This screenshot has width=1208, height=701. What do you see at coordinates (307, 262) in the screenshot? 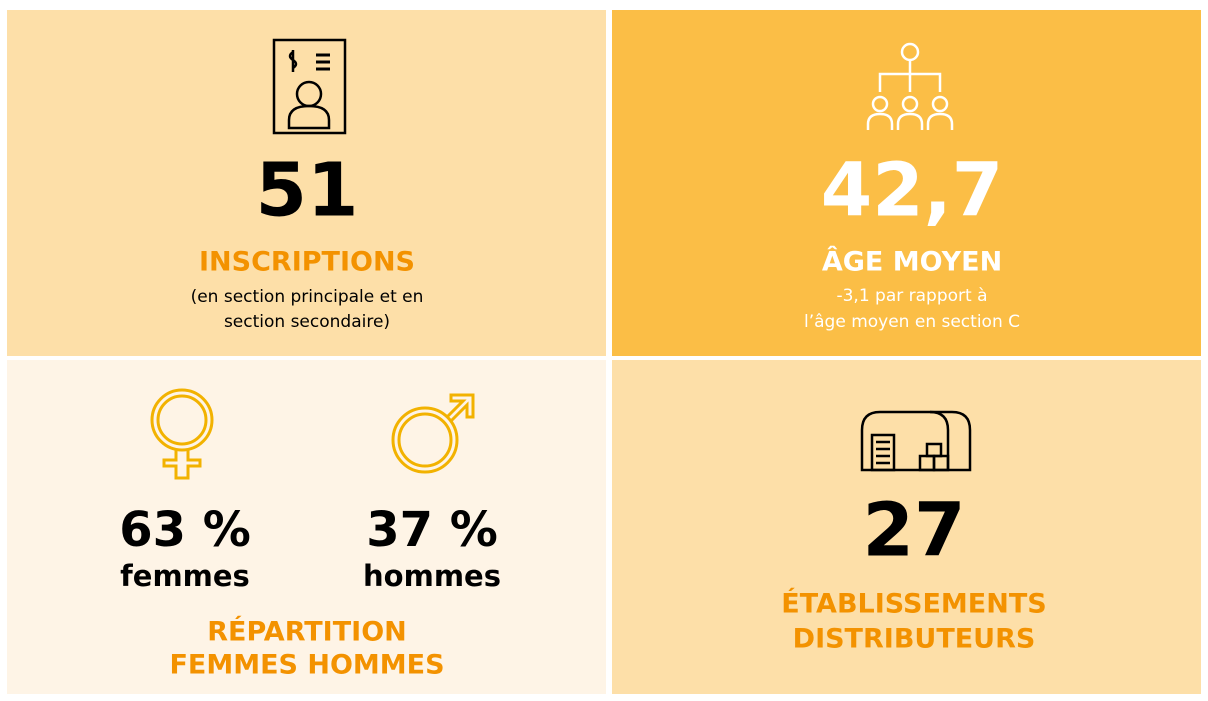
I see `label: INSCRIPTIONS` at bounding box center [307, 262].